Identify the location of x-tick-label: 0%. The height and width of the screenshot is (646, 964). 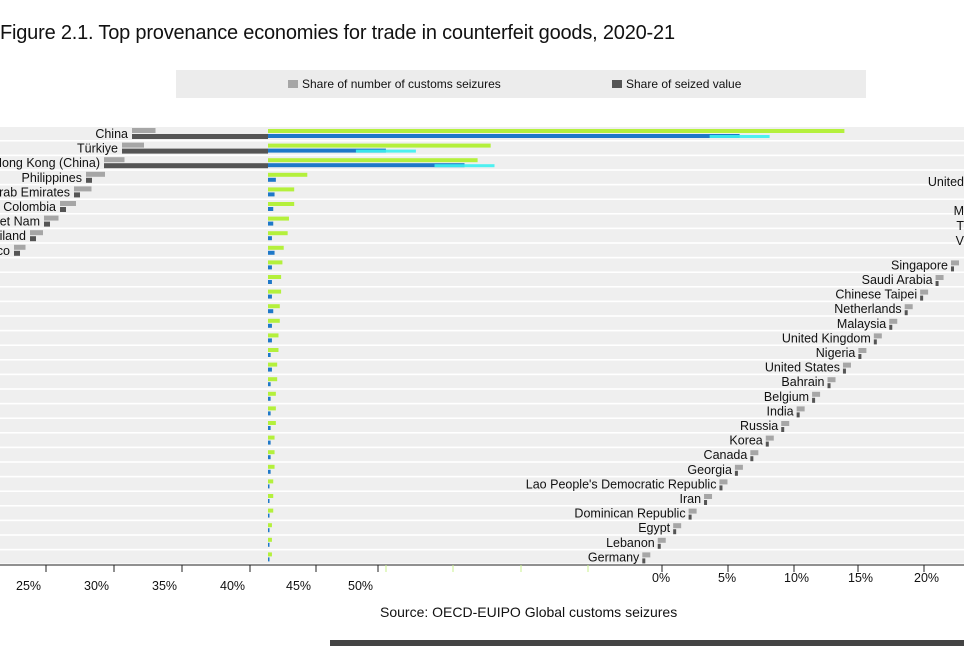
(661, 578).